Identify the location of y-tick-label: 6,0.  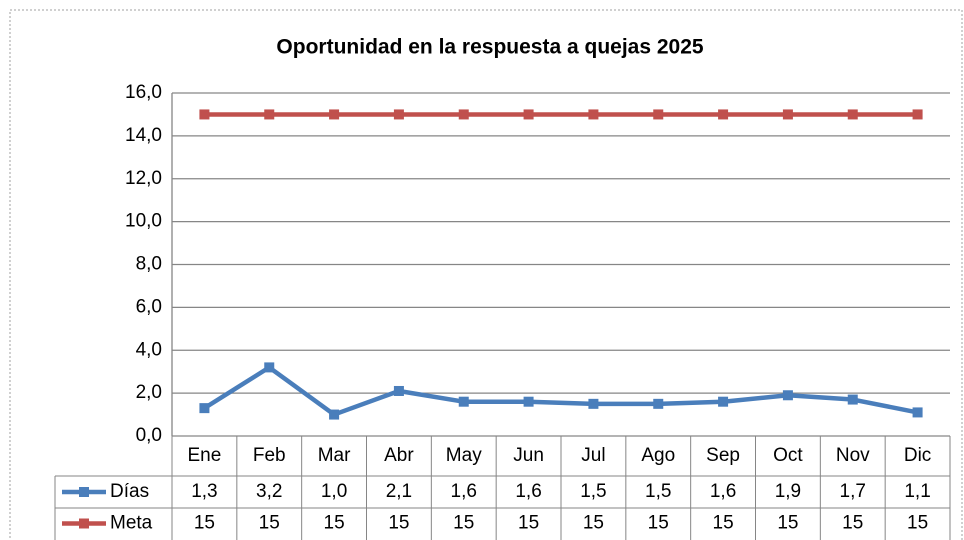
(149, 306).